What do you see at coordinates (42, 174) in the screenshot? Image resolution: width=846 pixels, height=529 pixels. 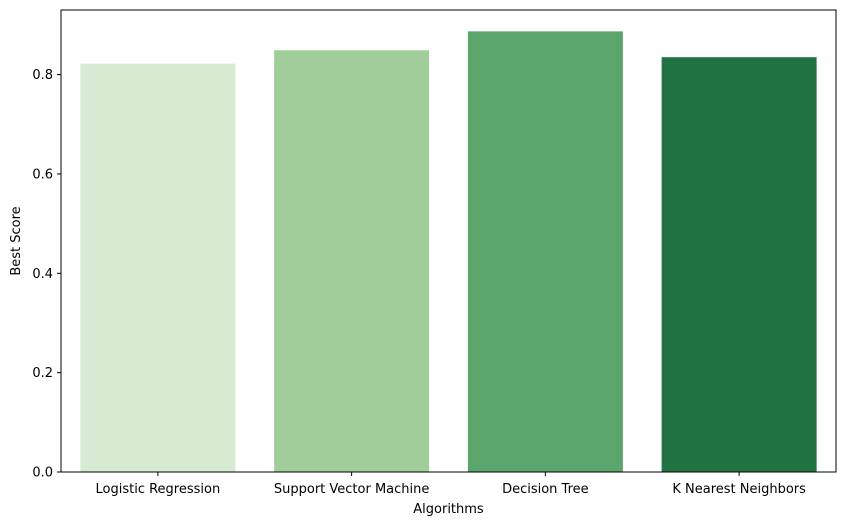 I see `y-tick-label: 0.6` at bounding box center [42, 174].